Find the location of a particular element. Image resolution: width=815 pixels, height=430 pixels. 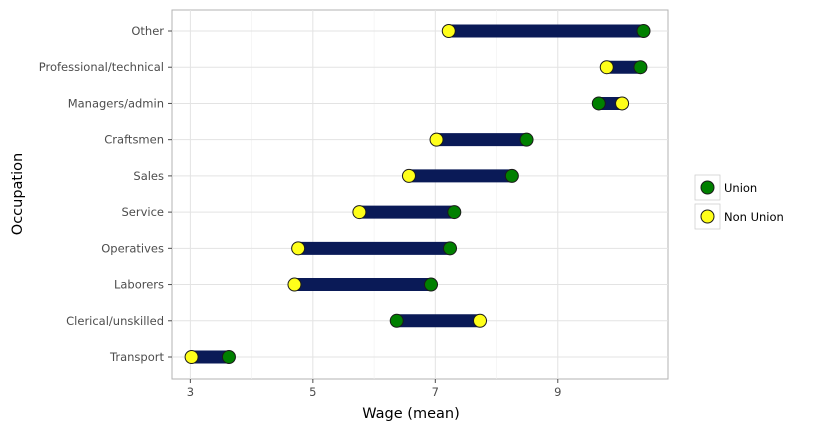

x-tick-label: 7 is located at coordinates (435, 392).